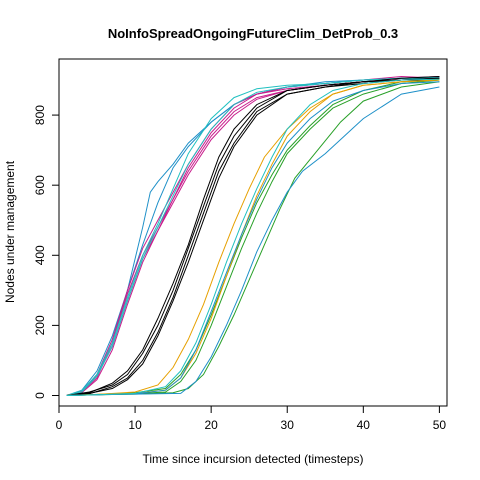 The image size is (480, 480). I want to click on y-tick-label: 600, so click(40, 185).